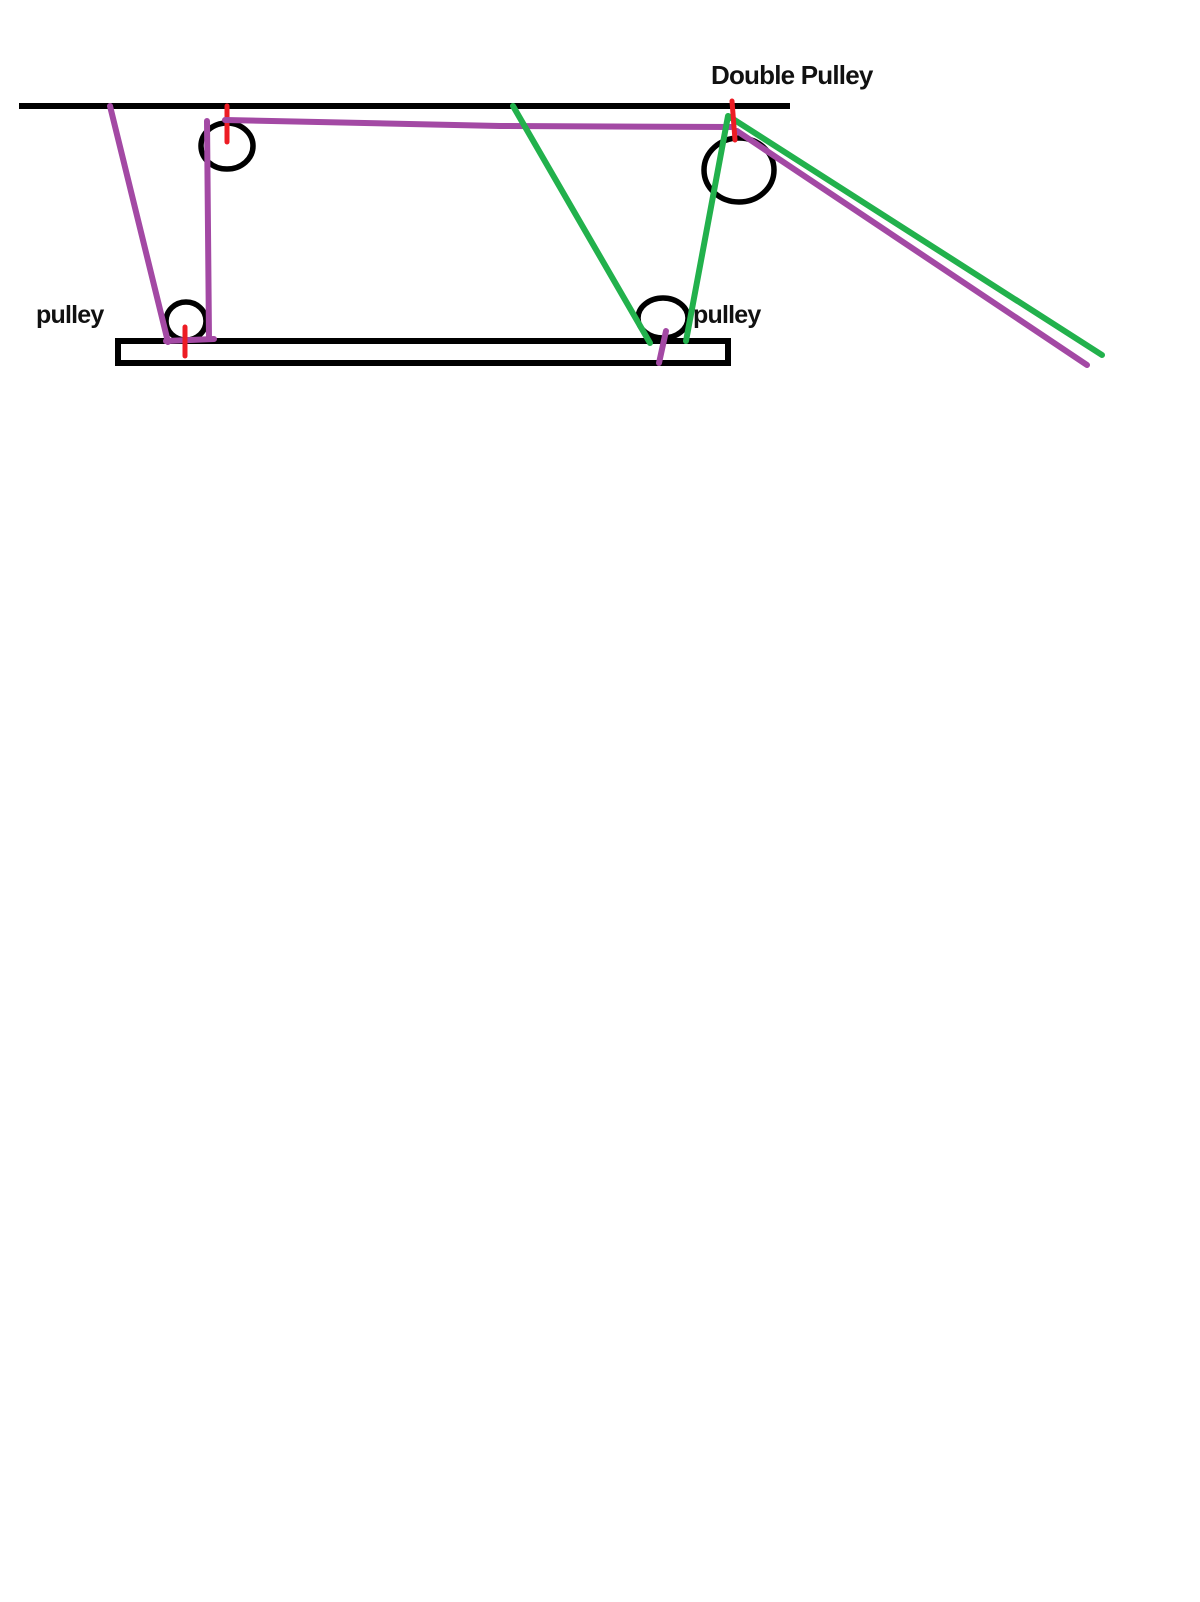 The image size is (1200, 1602). Describe the element at coordinates (662, 347) in the screenshot. I see `purple-rope-bottom-middle-stub` at that location.